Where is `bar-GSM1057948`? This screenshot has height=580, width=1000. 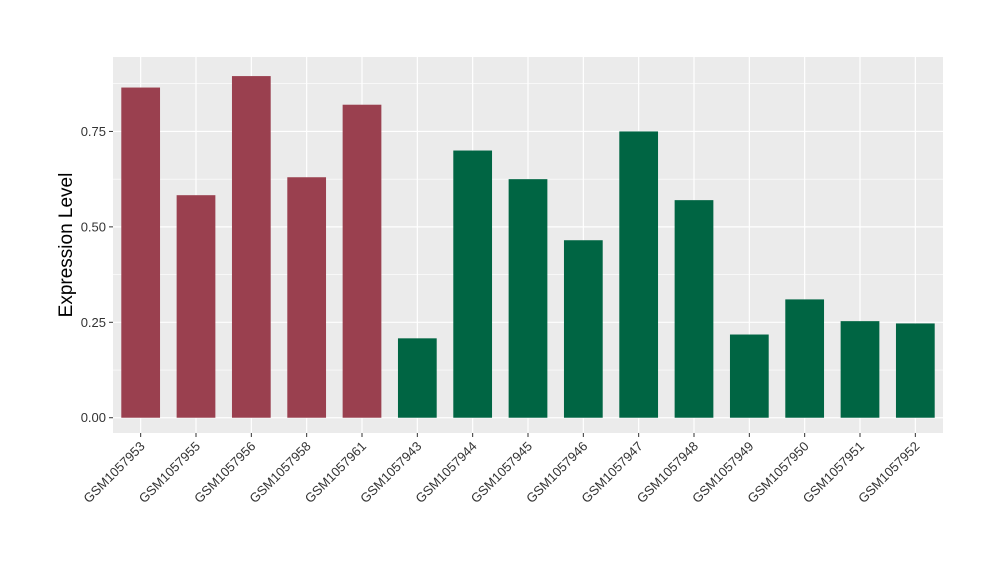
bar-GSM1057948 is located at coordinates (694, 309).